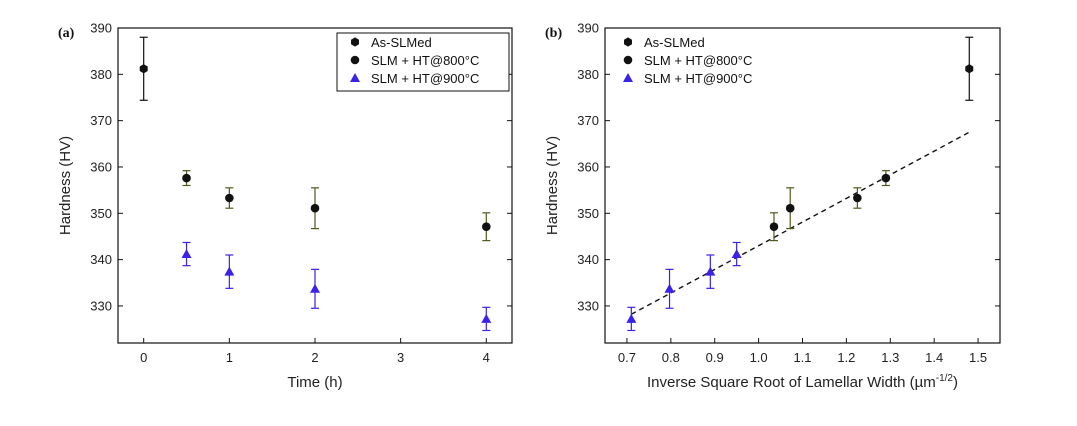 The height and width of the screenshot is (426, 1077). What do you see at coordinates (759, 357) in the screenshot?
I see `x-tick-label: 1.0` at bounding box center [759, 357].